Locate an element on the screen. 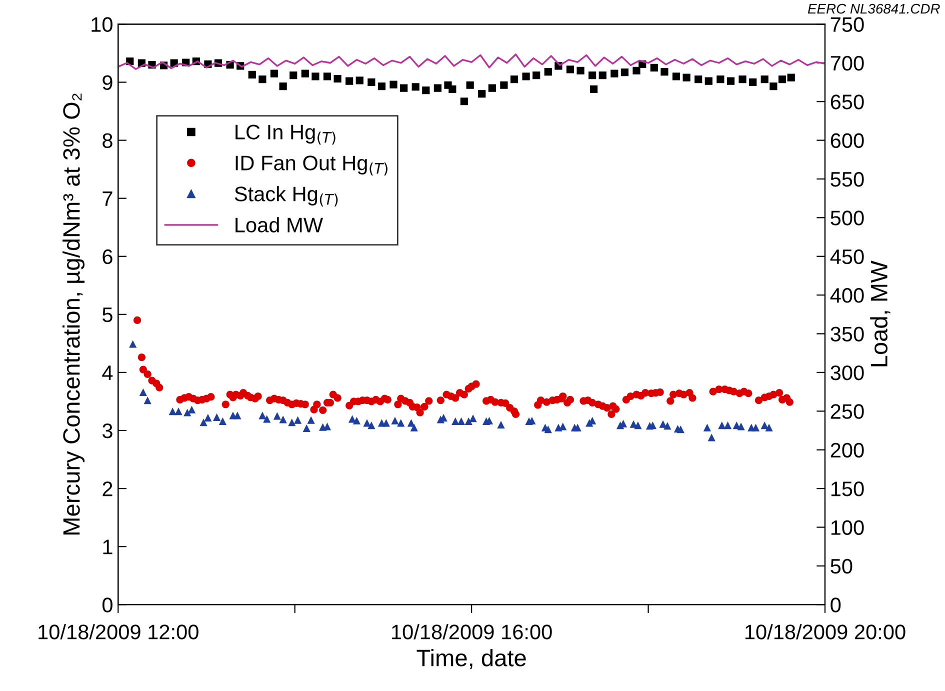 Image resolution: width=945 pixels, height=691 pixels. y-tick-label: 3 is located at coordinates (107, 430).